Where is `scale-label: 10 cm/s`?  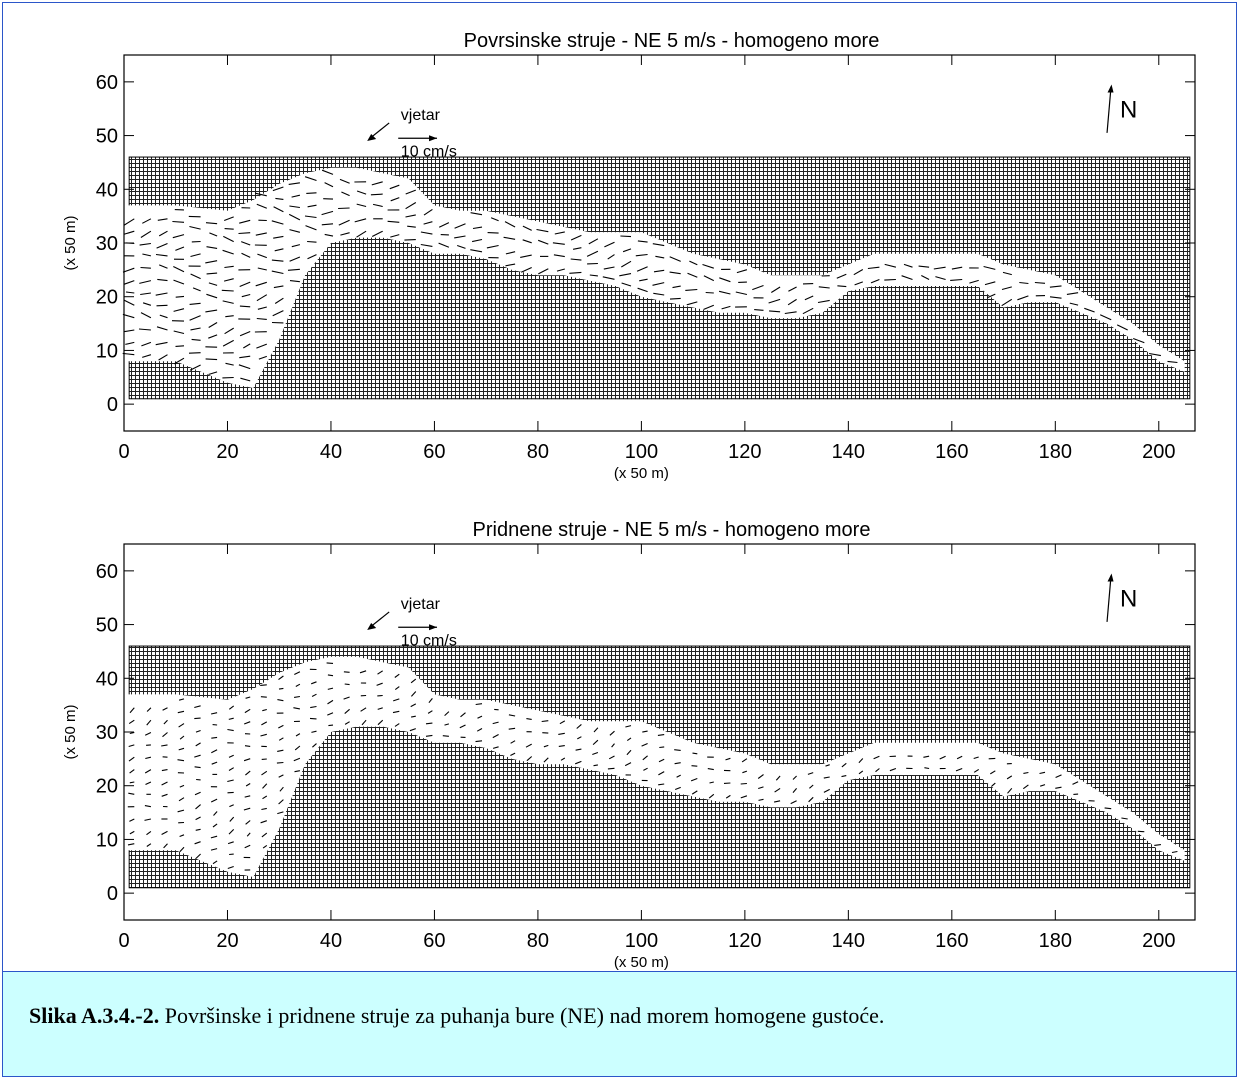 scale-label: 10 cm/s is located at coordinates (429, 640).